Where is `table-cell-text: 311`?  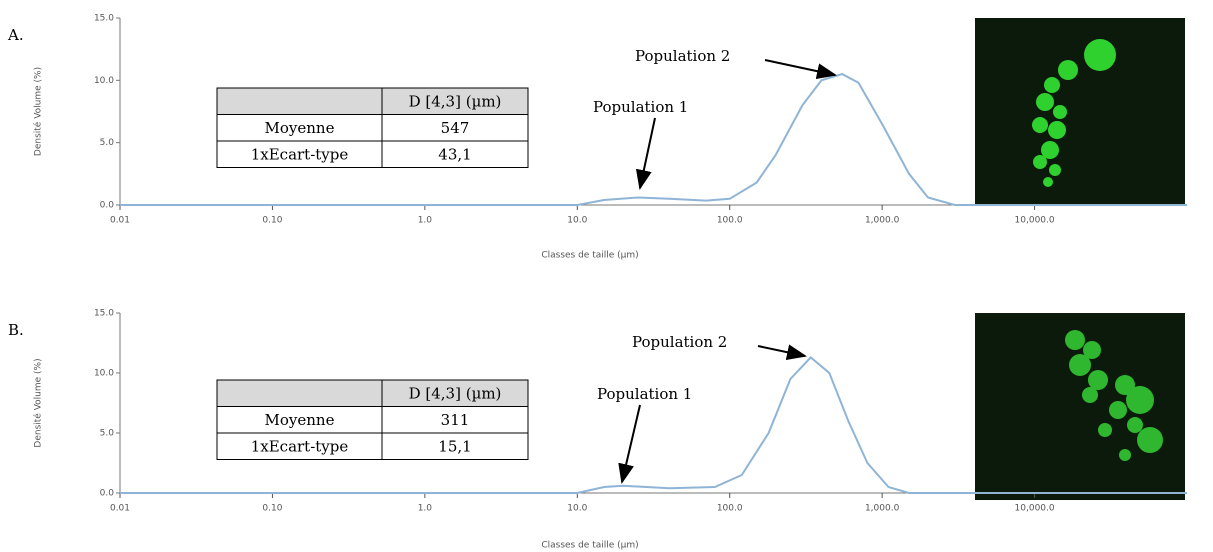
table-cell-text: 311 is located at coordinates (455, 420).